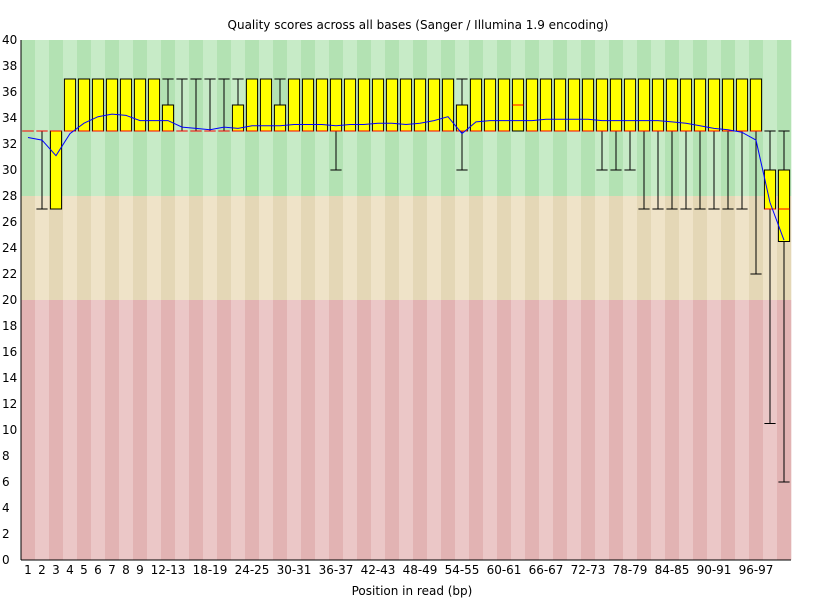  I want to click on x-tick-label-1: 1, so click(28, 570).